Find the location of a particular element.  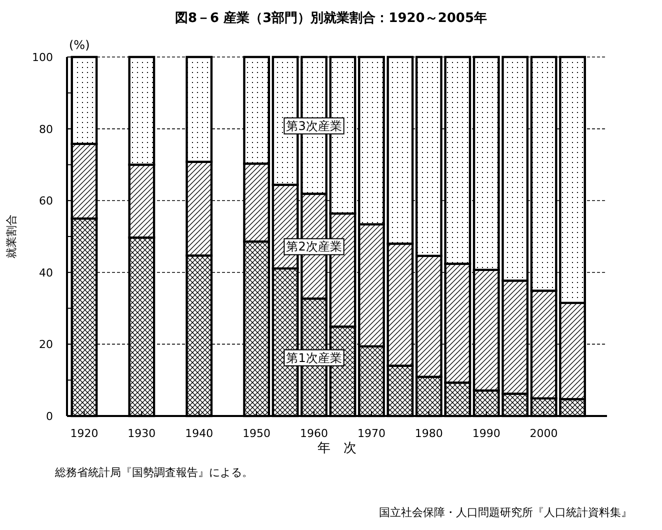

x-tick-label: 1960 is located at coordinates (314, 433).